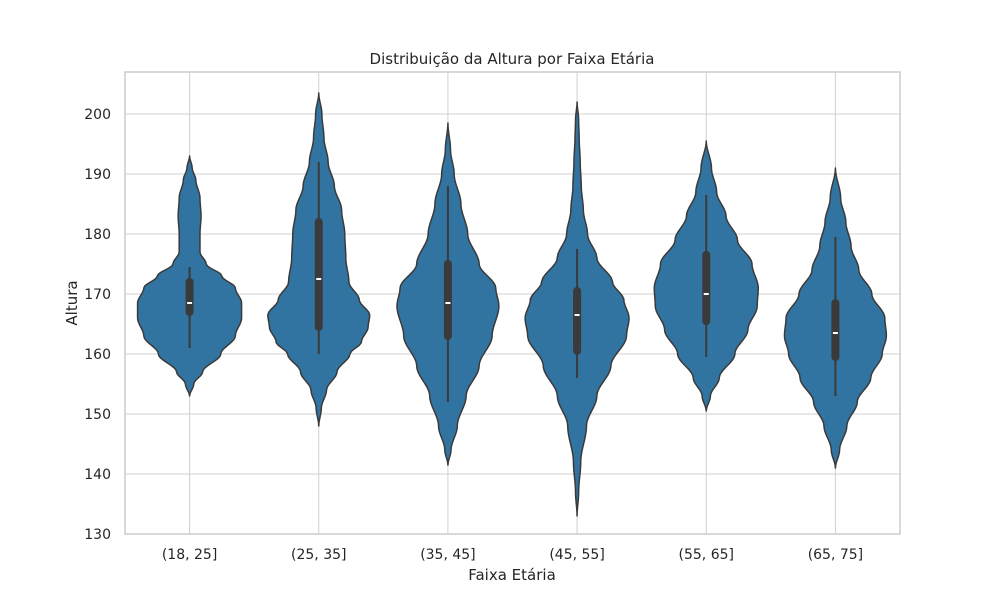  What do you see at coordinates (72, 302) in the screenshot?
I see `y-axis-label: Altura` at bounding box center [72, 302].